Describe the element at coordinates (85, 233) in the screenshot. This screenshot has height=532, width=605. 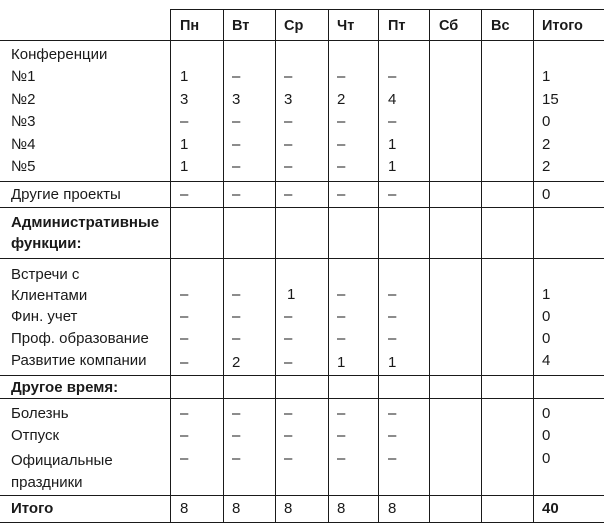
I see `section-heading-admin: Административные функции:` at that location.